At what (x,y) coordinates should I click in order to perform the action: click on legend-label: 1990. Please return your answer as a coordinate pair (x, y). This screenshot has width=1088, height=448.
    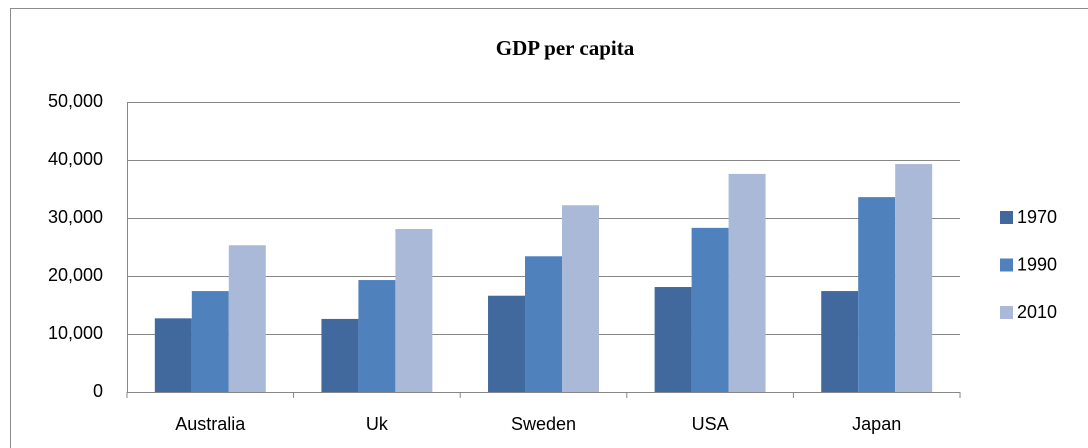
    Looking at the image, I should click on (1037, 264).